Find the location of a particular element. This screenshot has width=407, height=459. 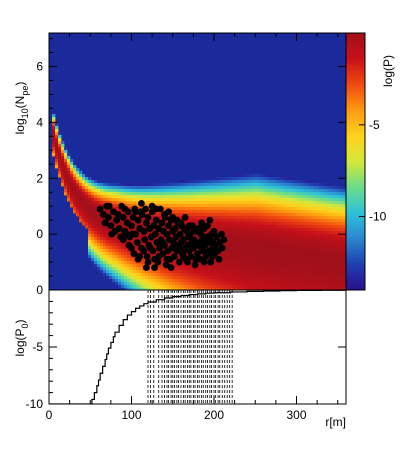

colorbar: -5 -10 log(P) is located at coordinates (370, 161).